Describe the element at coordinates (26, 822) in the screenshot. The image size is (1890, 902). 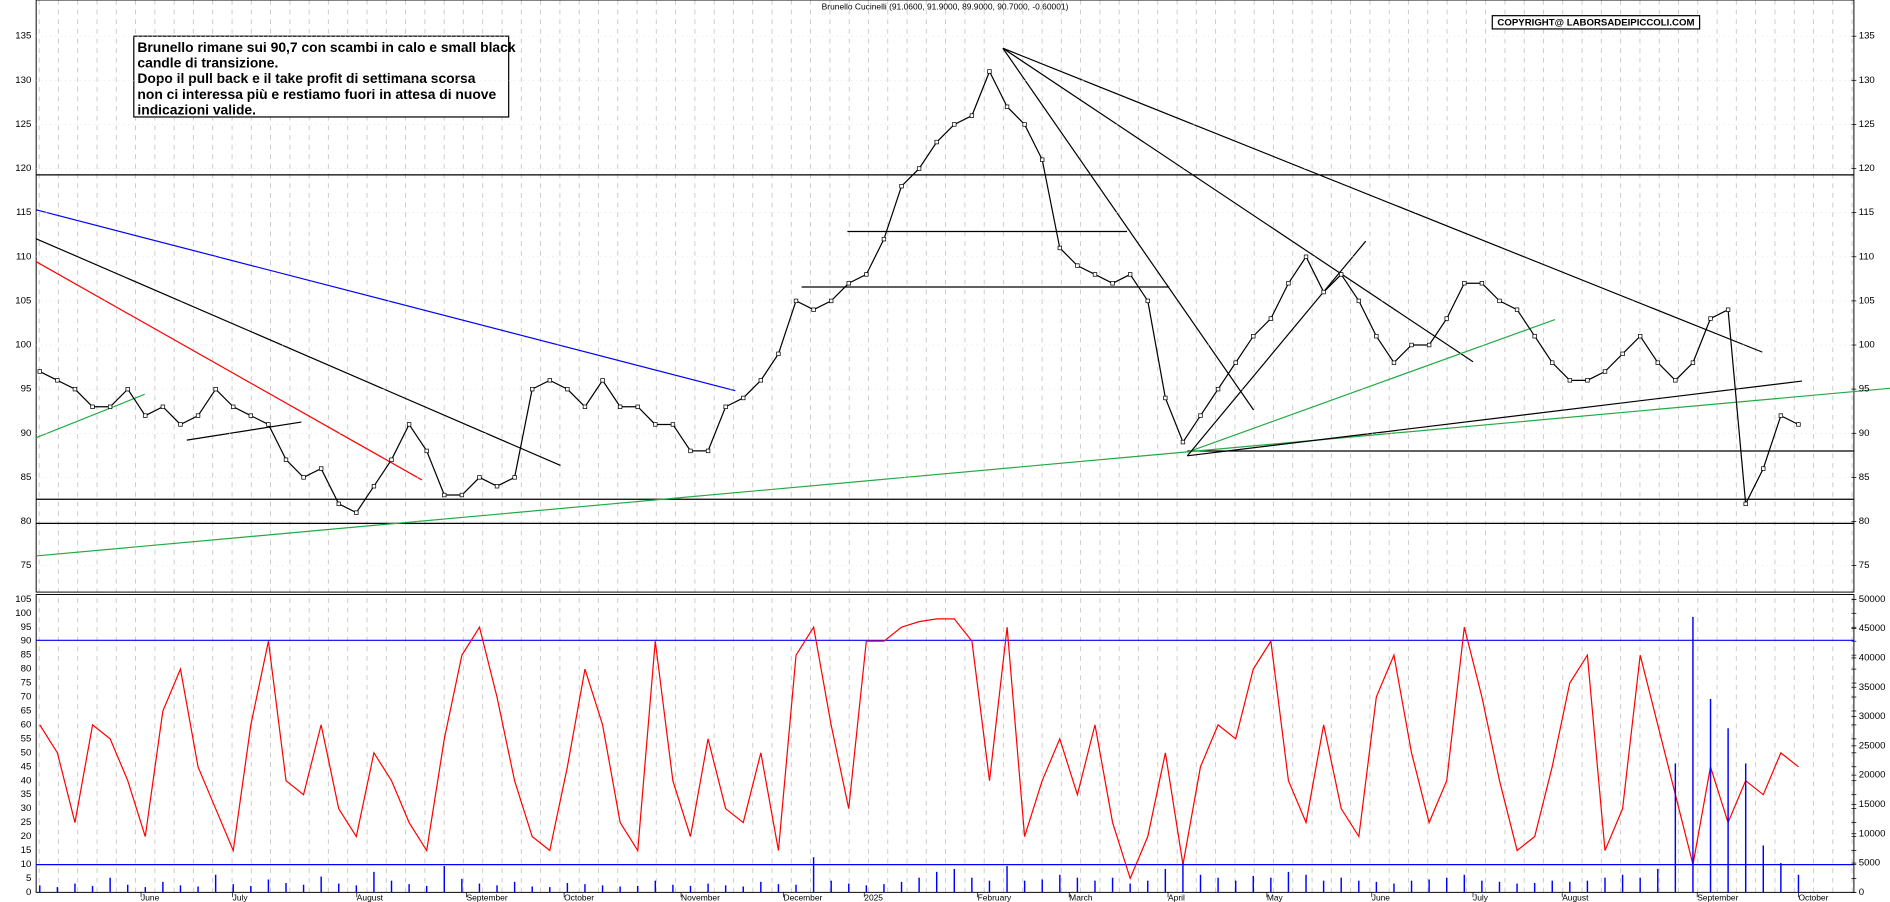
I see `y-tick-label: 25` at that location.